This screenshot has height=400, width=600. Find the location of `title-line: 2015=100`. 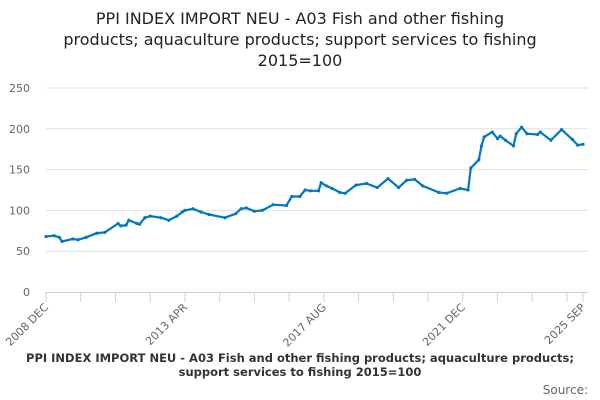

title-line: 2015=100 is located at coordinates (300, 60).